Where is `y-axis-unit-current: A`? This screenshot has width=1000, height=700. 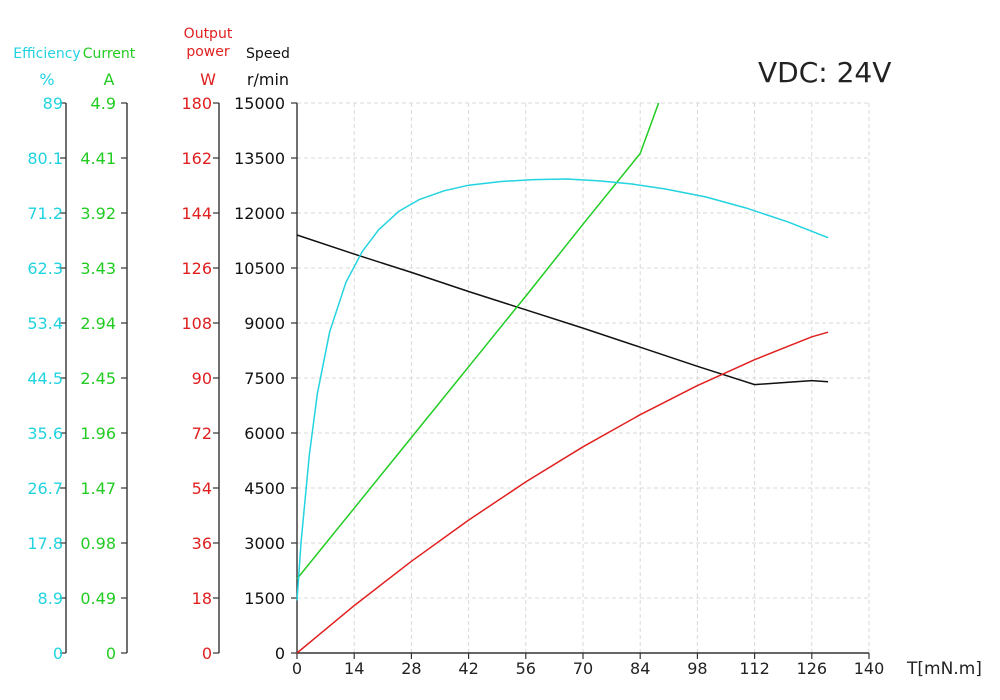 y-axis-unit-current: A is located at coordinates (109, 79).